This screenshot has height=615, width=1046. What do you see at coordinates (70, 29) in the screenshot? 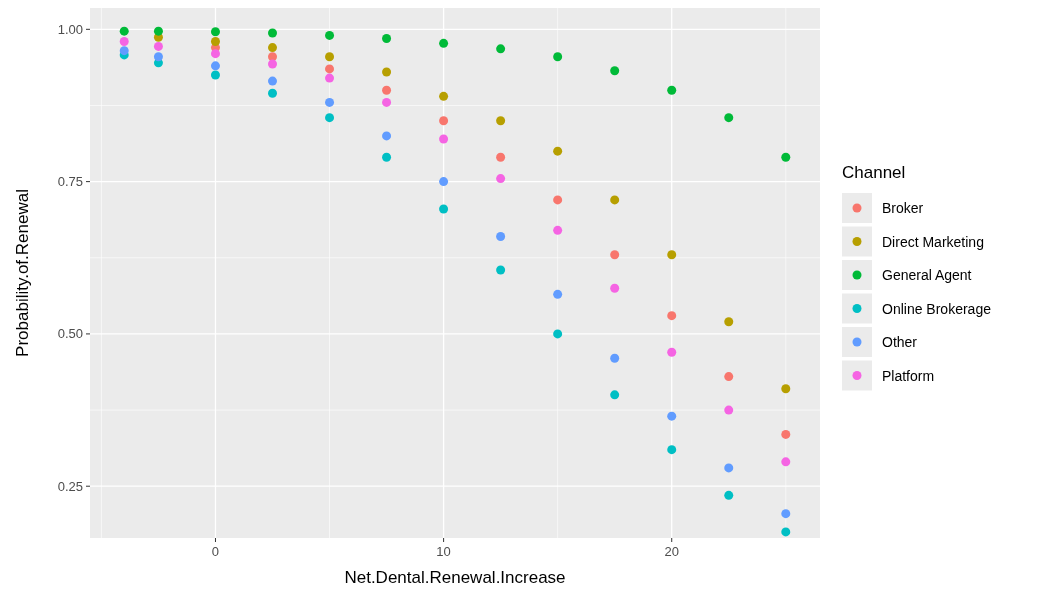
I see `y-tick-label: 1.00` at bounding box center [70, 29].